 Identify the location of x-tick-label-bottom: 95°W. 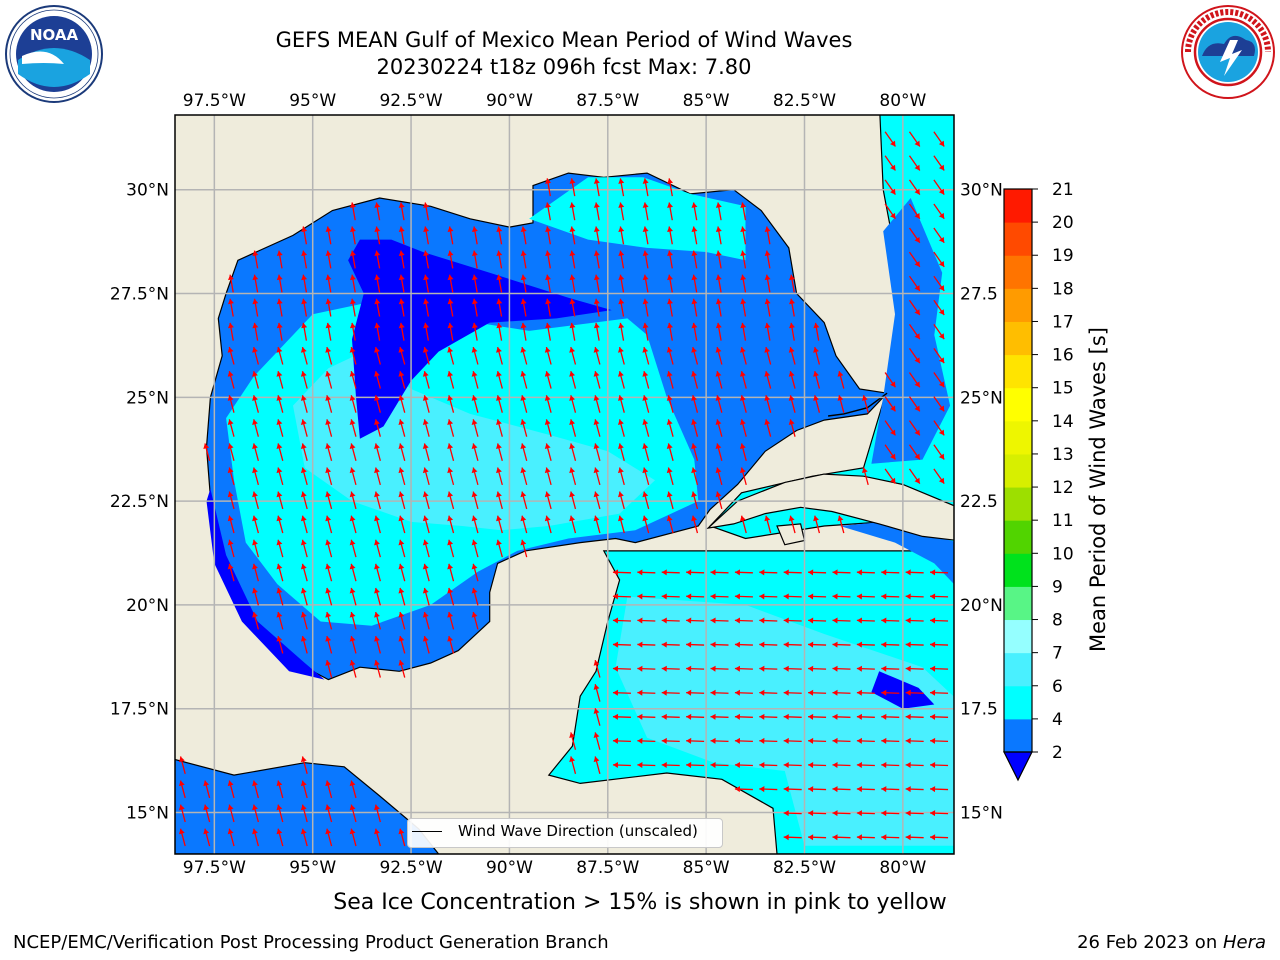
(312, 868).